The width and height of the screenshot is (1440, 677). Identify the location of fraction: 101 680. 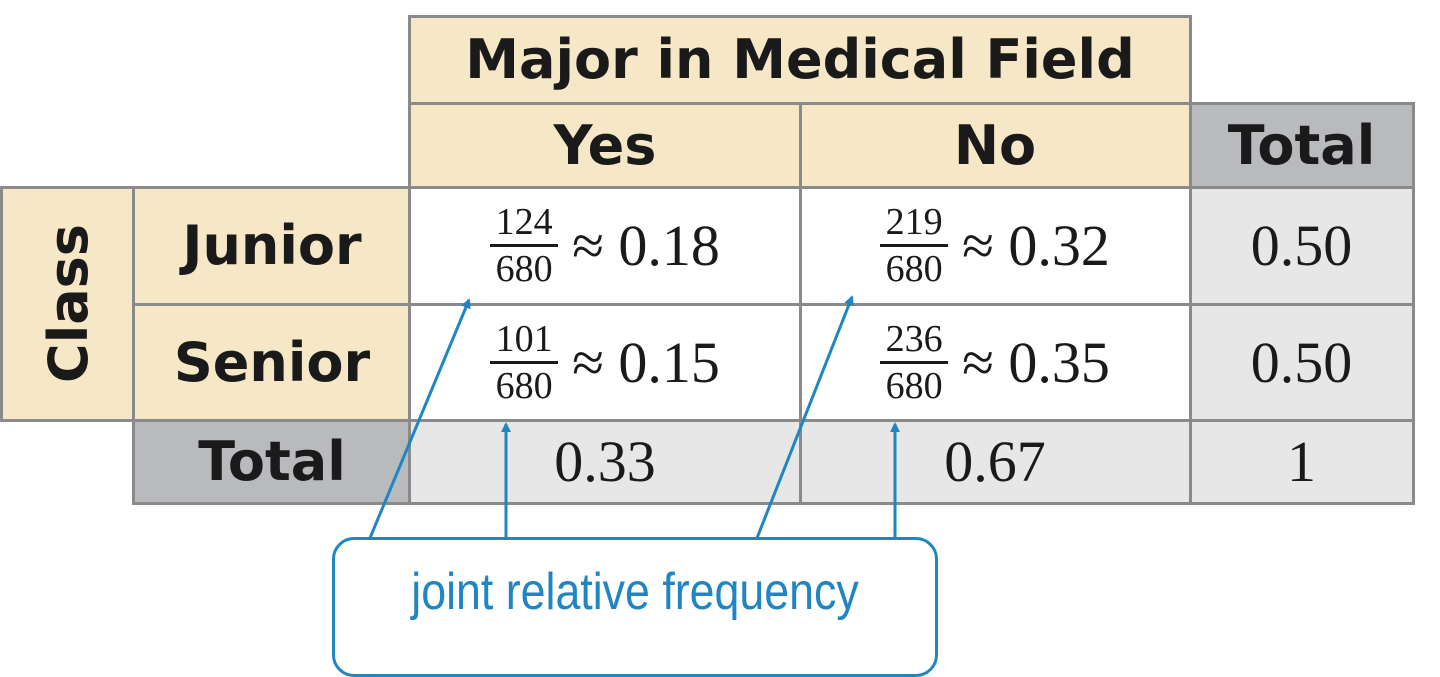
(524, 362).